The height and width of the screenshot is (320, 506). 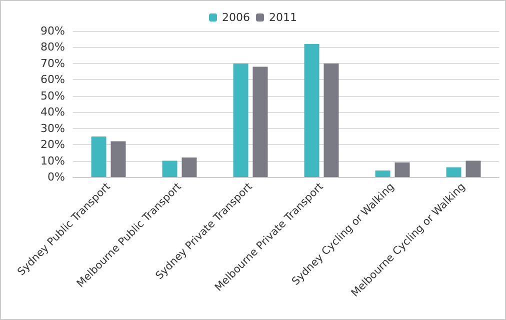 I want to click on y-tick-label: 50%, so click(x=52, y=95).